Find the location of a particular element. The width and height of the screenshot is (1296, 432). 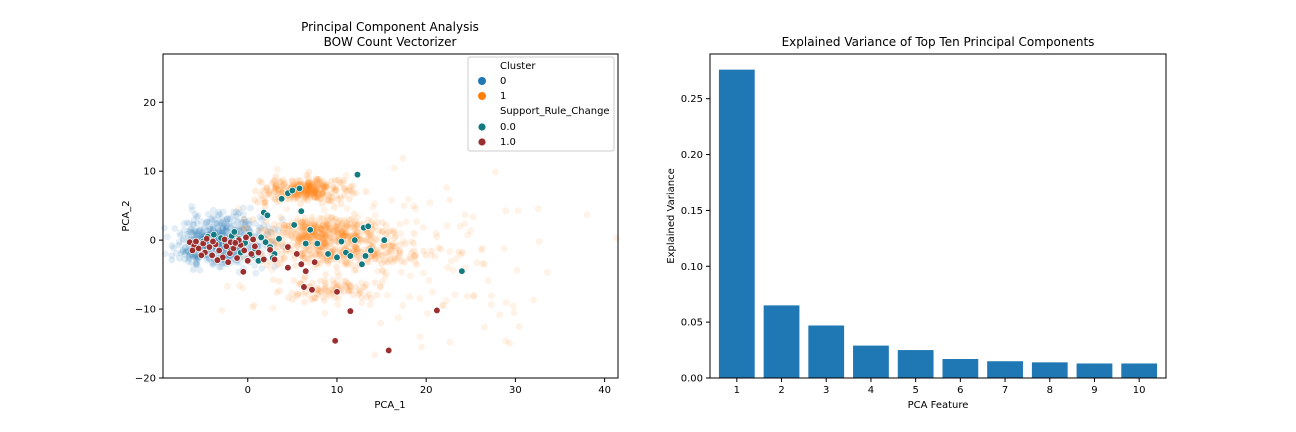

y-tick-label: 0 is located at coordinates (153, 241).